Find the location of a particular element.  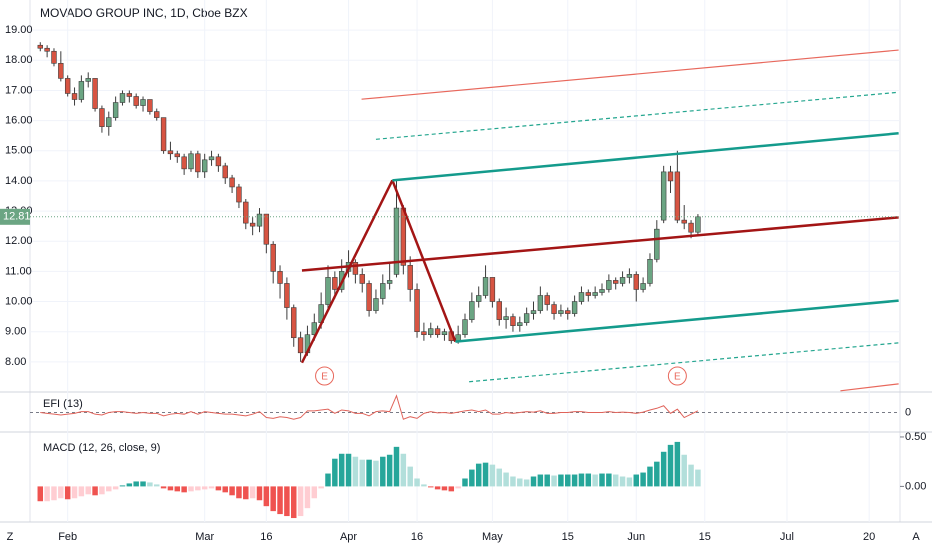

y-tick-label: 0.50 is located at coordinates (915, 437).